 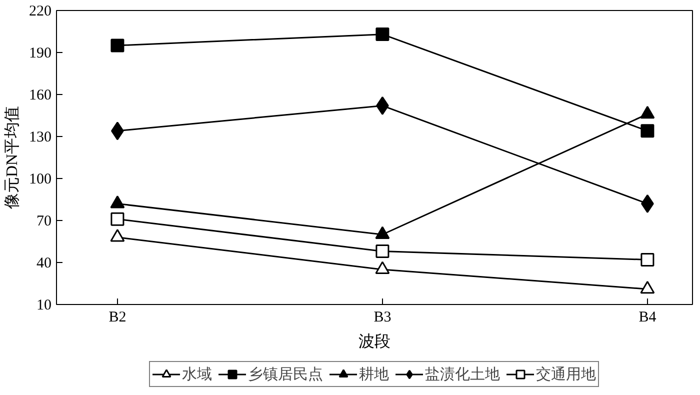 What do you see at coordinates (12, 158) in the screenshot?
I see `y-axis-title: 像元DN平均值` at bounding box center [12, 158].